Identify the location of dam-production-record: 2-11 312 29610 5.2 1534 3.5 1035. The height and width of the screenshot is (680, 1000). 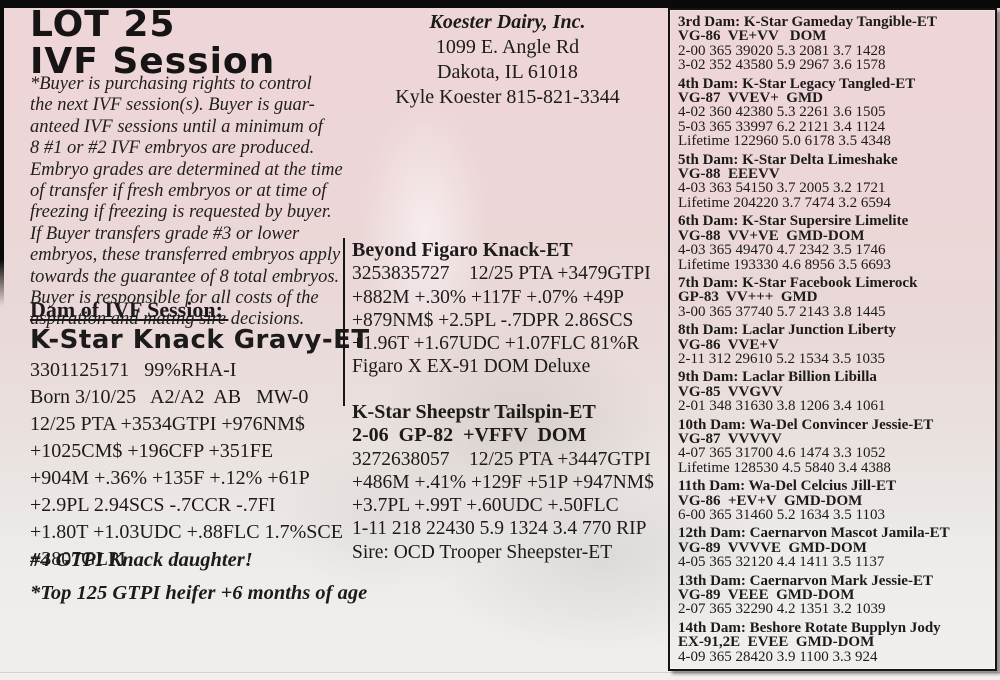
(781, 358).